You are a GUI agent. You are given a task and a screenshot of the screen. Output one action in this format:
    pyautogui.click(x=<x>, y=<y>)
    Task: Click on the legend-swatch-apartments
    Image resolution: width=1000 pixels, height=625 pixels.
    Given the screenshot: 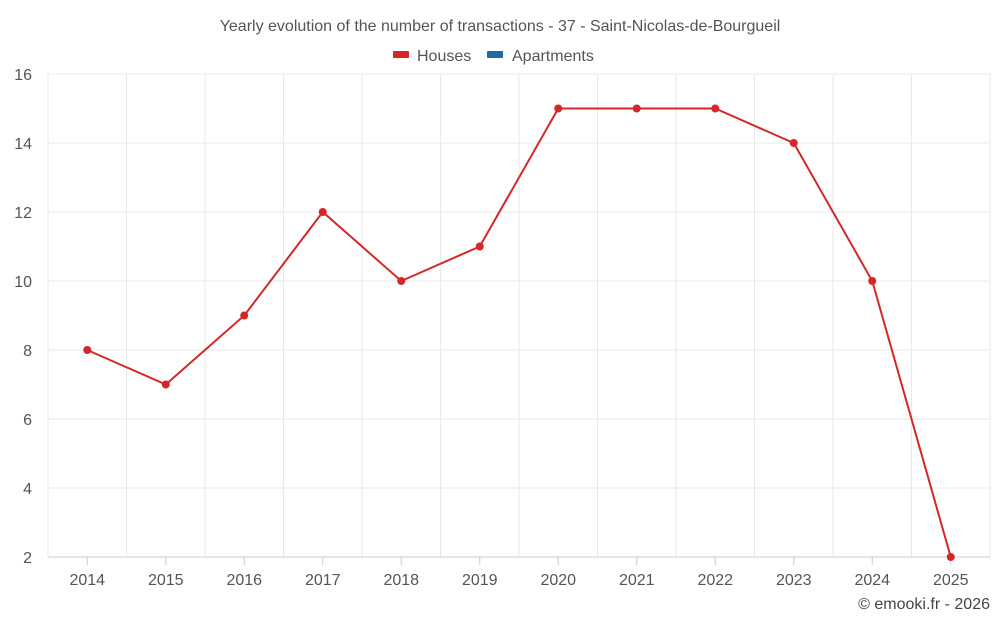 What is the action you would take?
    pyautogui.click(x=495, y=54)
    